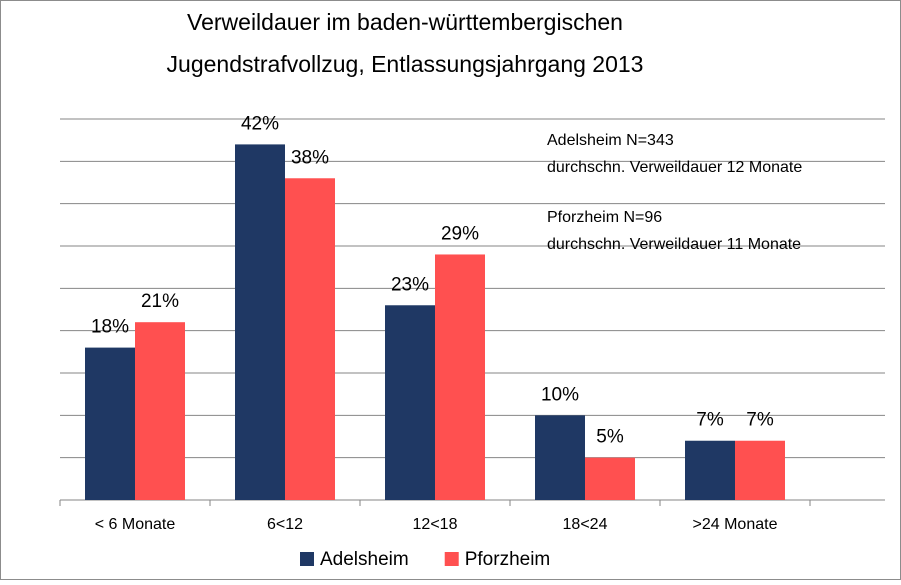 The width and height of the screenshot is (901, 585). Describe the element at coordinates (410, 284) in the screenshot. I see `data-label: 23%` at that location.